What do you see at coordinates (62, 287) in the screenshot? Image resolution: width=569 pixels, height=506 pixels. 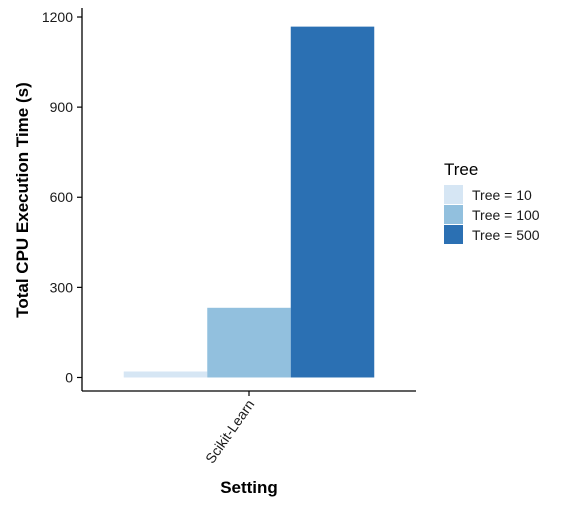 I see `y-tick-label: 300` at bounding box center [62, 287].